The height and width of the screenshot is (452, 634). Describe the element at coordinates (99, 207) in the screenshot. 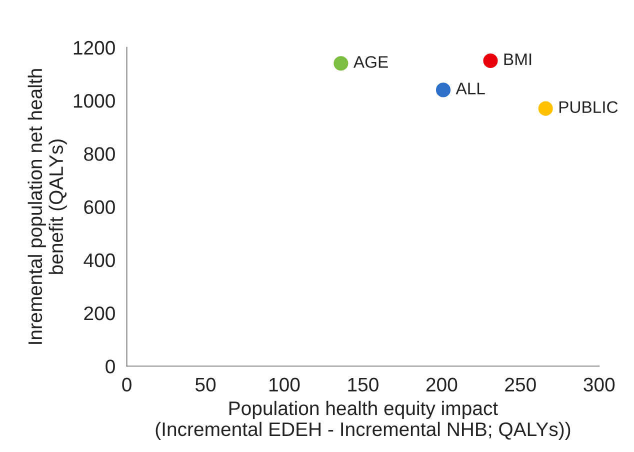

I see `y-tick-label: 600` at that location.